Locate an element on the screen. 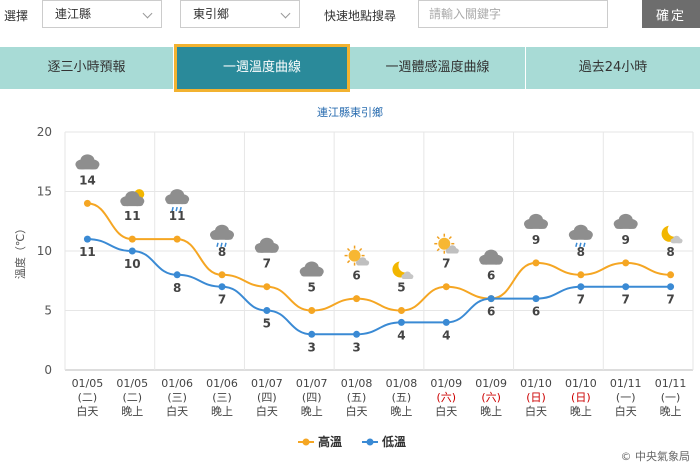  y-tick-label: 10 is located at coordinates (44, 251).